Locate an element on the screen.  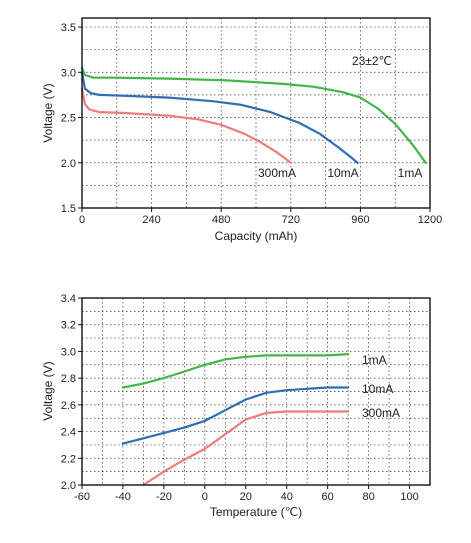
x-tick-label: 720 is located at coordinates (291, 220).